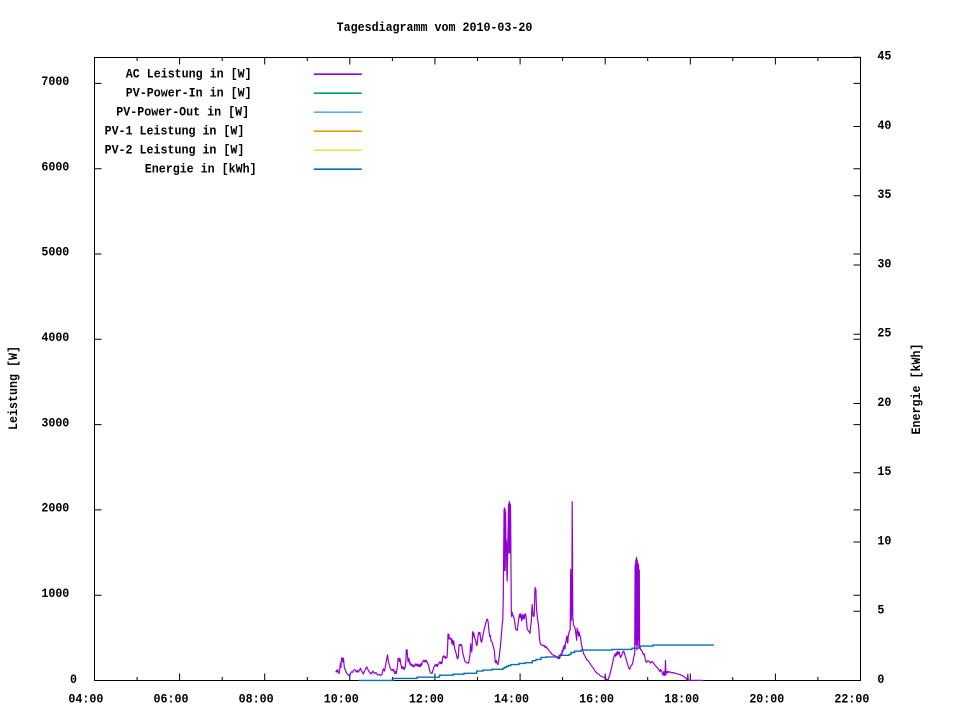 The image size is (960, 725). Describe the element at coordinates (201, 169) in the screenshot. I see `svg-text: Energie in [kWh]` at that location.